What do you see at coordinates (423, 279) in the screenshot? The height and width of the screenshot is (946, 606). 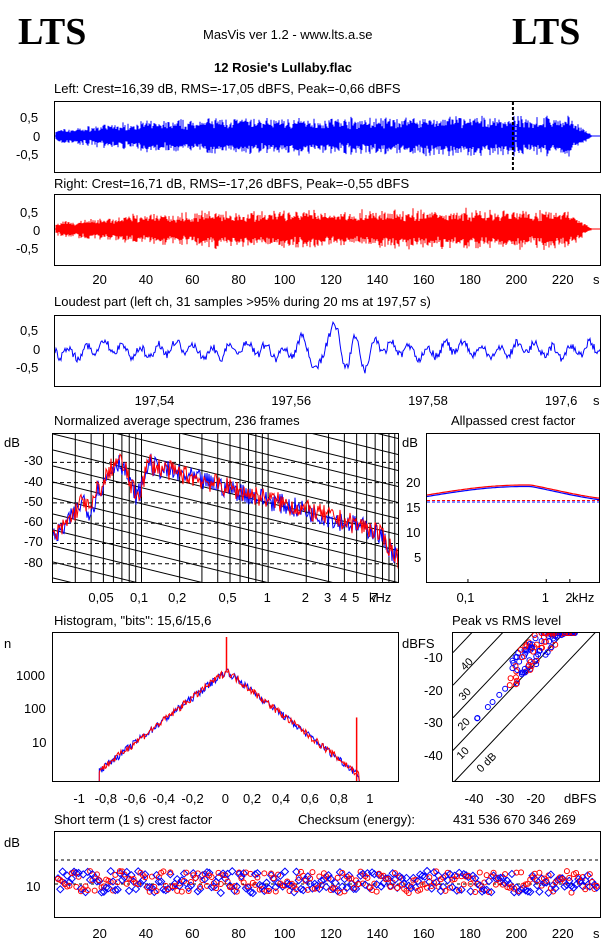 I see `wave-xtick: 160` at bounding box center [423, 279].